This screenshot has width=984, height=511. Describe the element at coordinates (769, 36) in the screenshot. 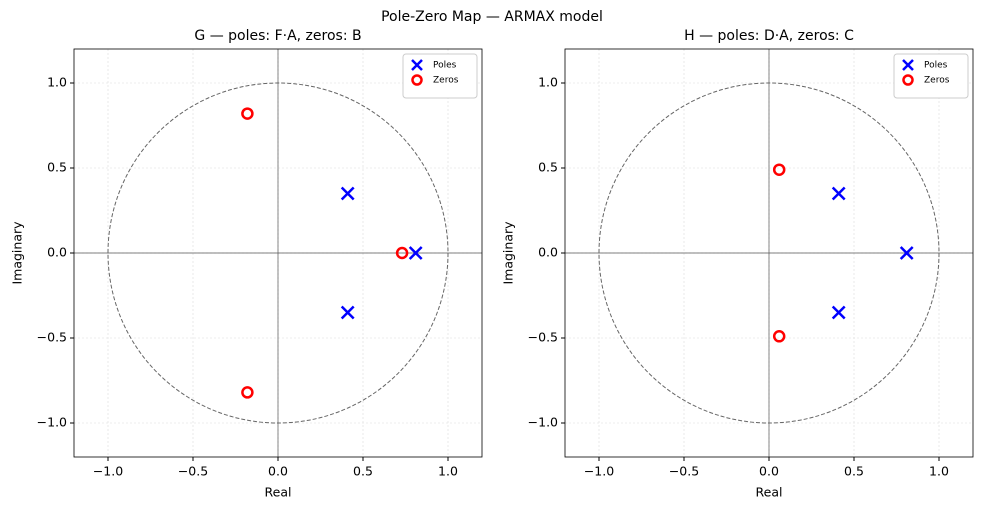

I see `chart-title: H — poles: D·A, zeros: C` at that location.